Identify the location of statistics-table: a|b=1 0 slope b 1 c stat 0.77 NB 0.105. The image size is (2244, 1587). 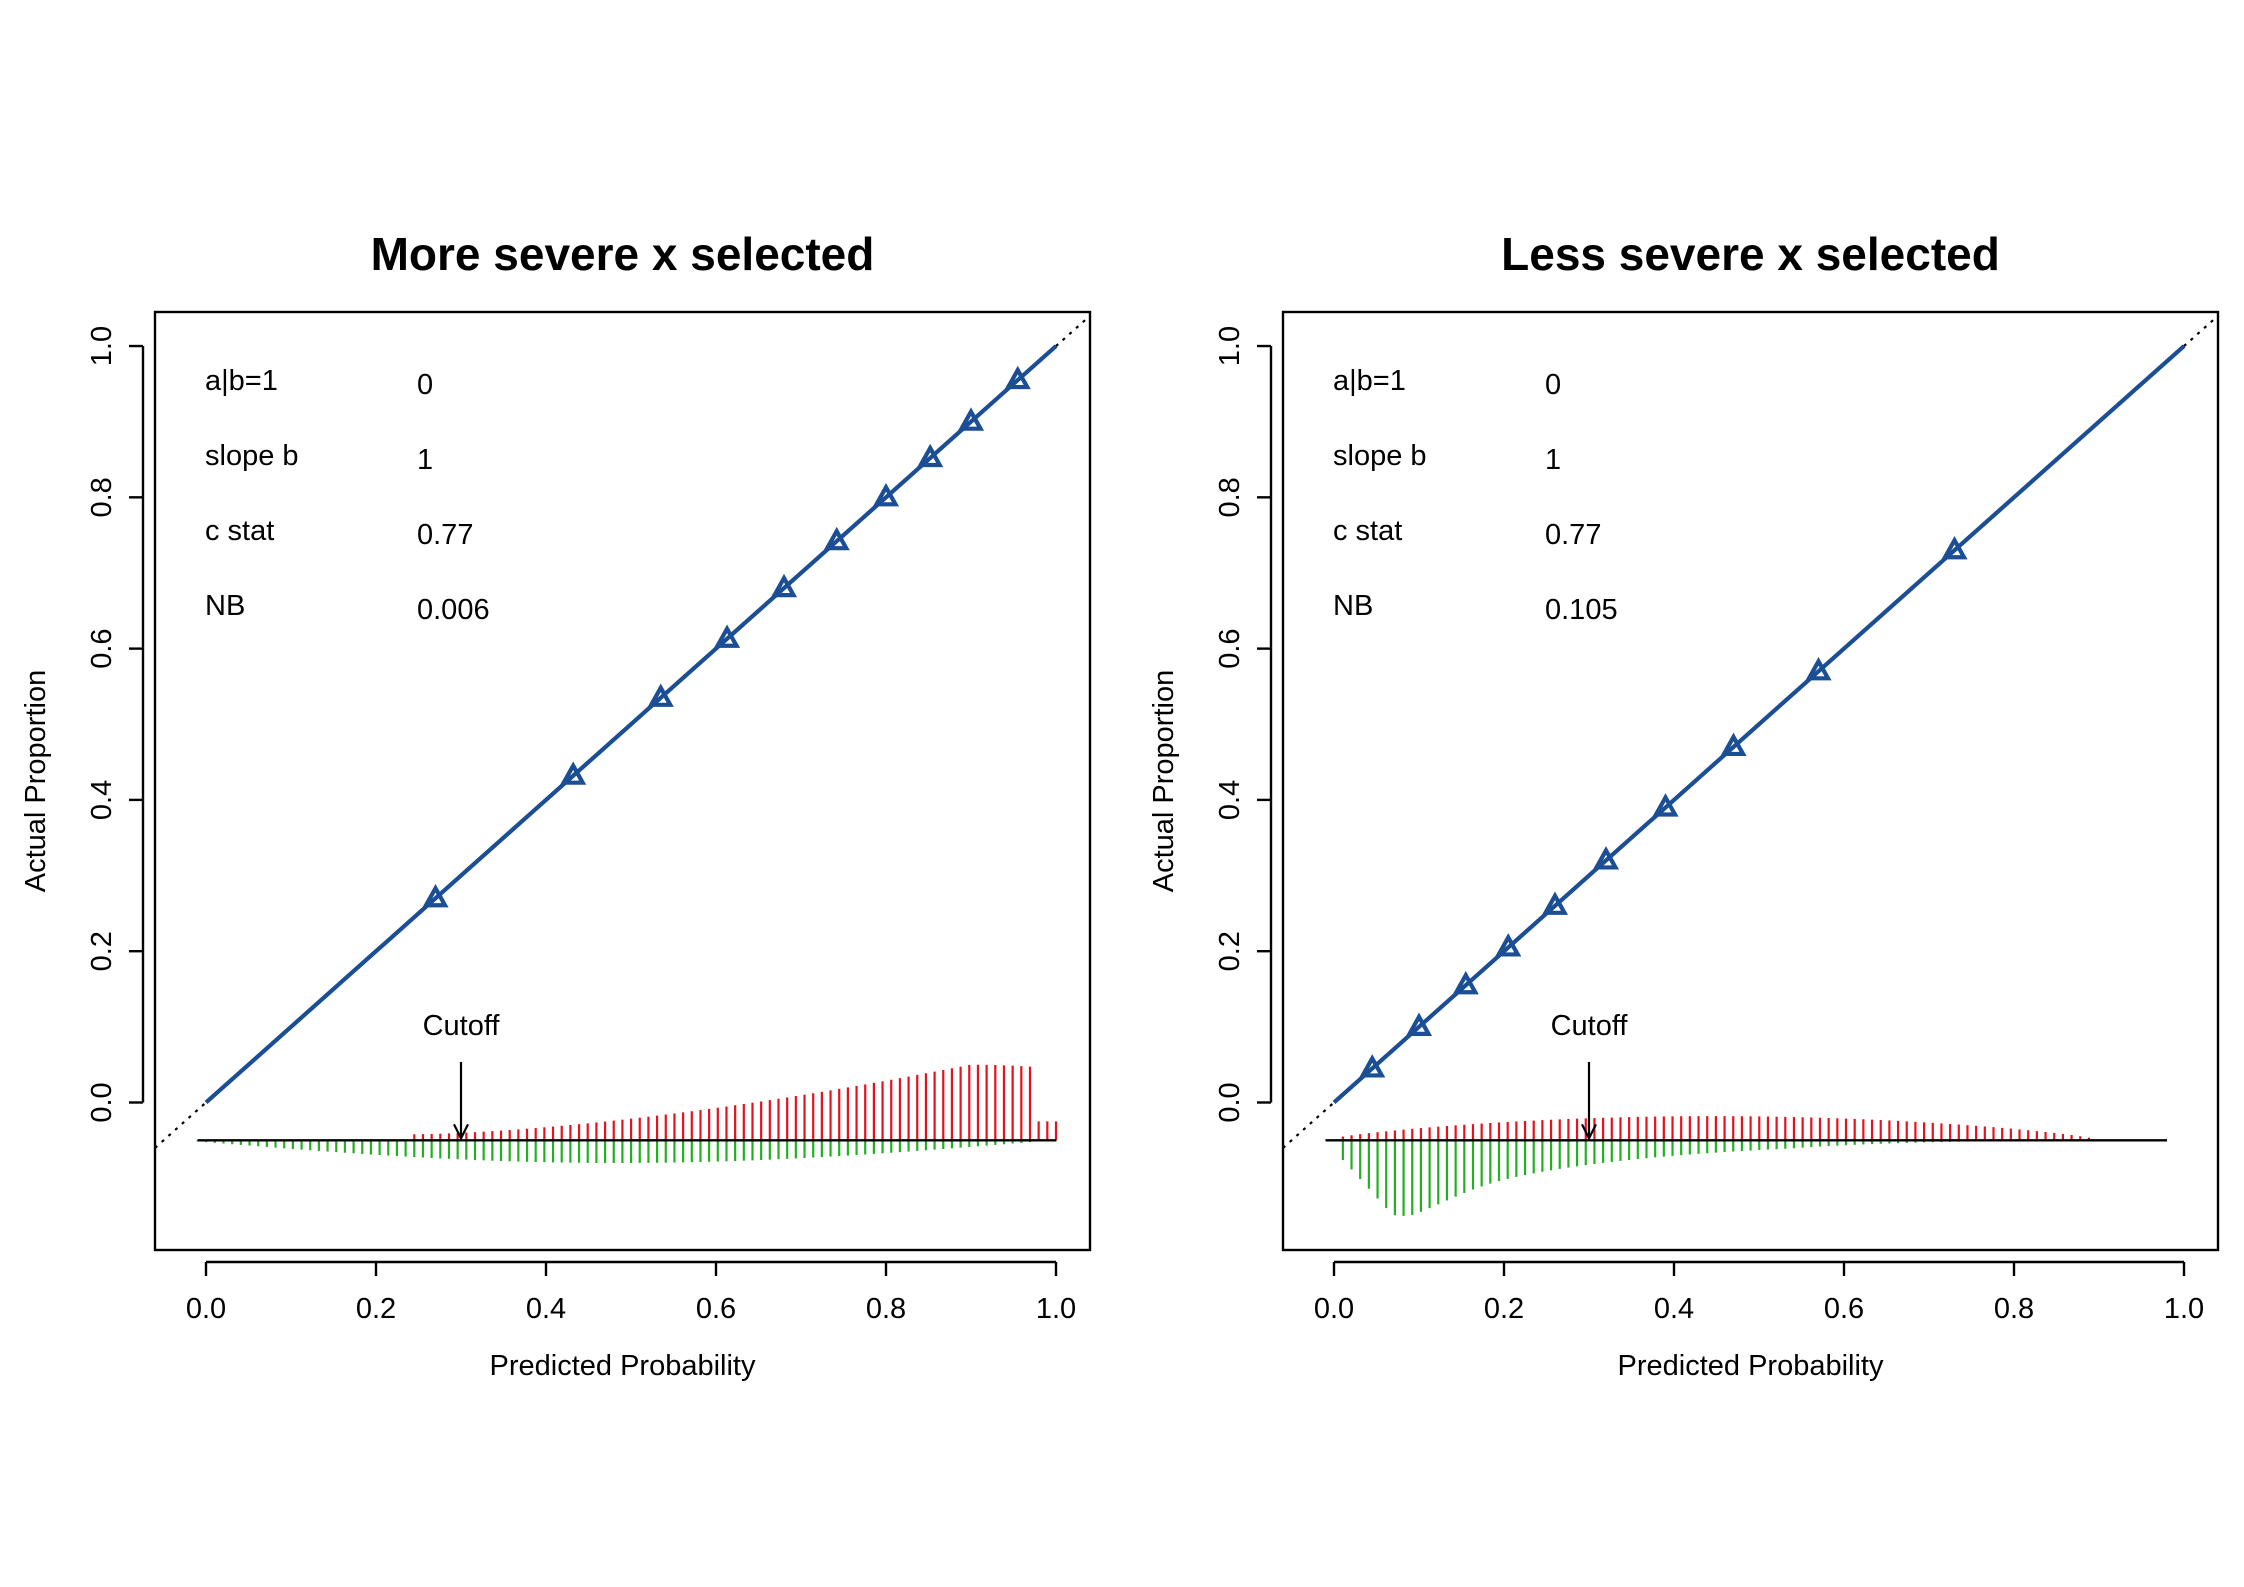
(1475, 495).